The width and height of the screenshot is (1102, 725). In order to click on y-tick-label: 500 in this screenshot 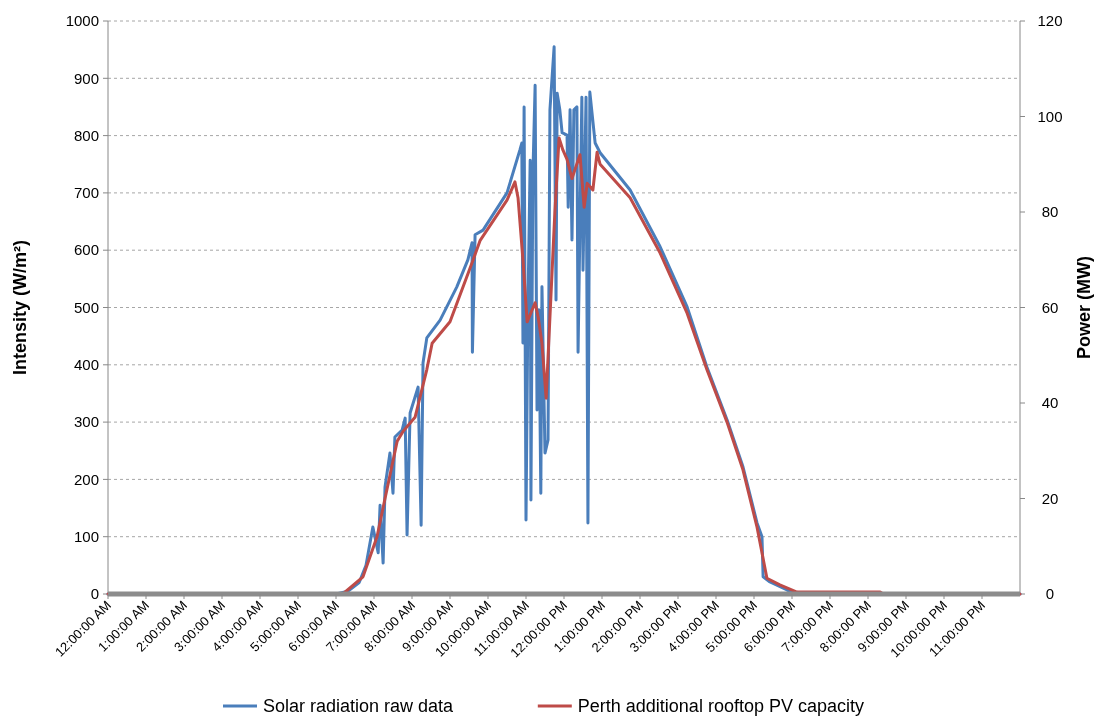, I will do `click(86, 307)`.